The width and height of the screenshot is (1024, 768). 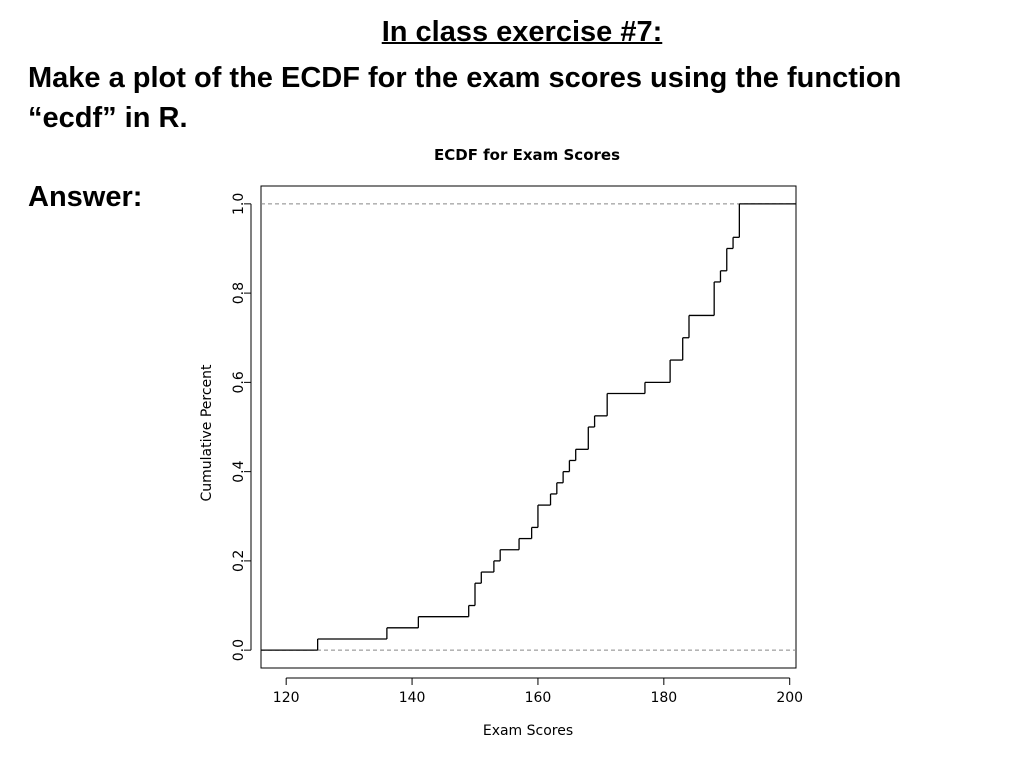 What do you see at coordinates (789, 698) in the screenshot?
I see `x-tick-label: 200` at bounding box center [789, 698].